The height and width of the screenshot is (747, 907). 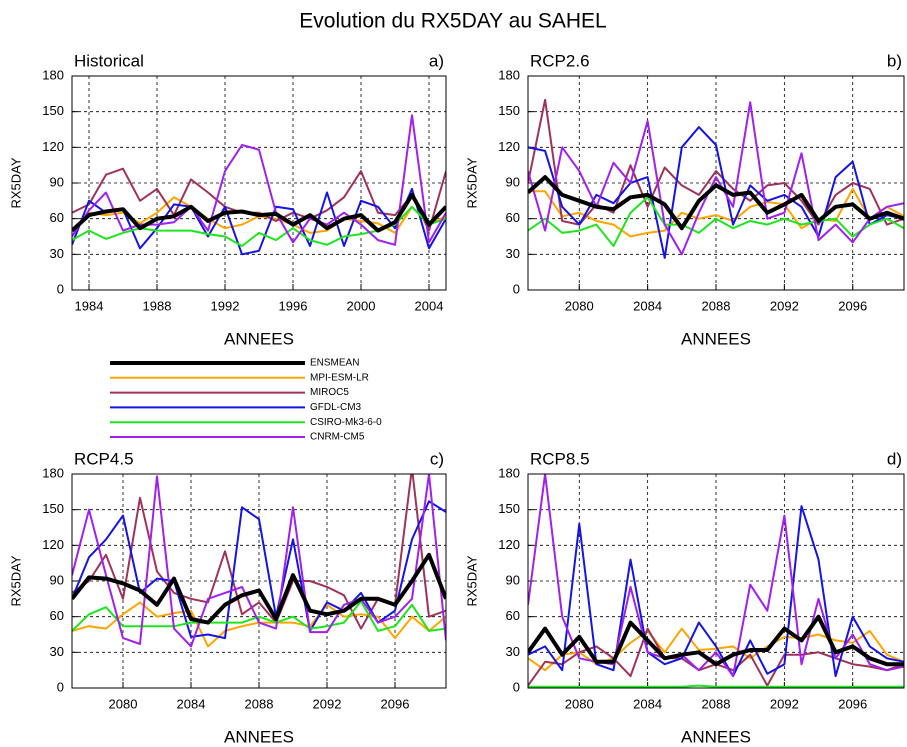 I want to click on panel-title: RCP8.5, so click(x=560, y=458).